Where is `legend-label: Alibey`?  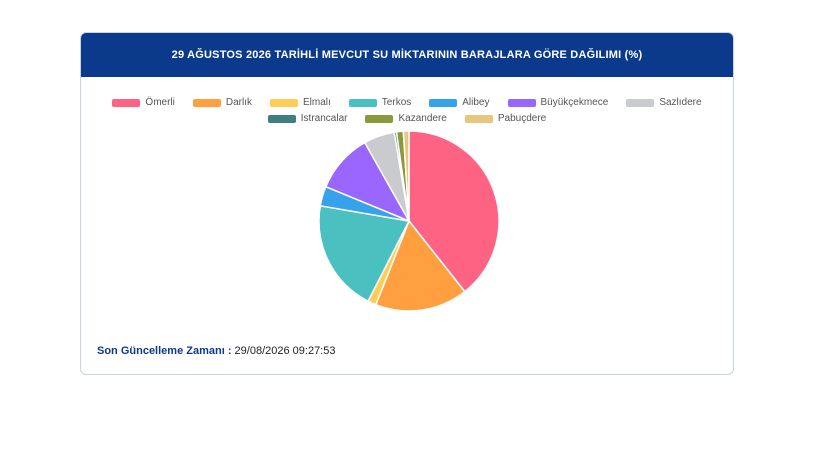 legend-label: Alibey is located at coordinates (476, 102).